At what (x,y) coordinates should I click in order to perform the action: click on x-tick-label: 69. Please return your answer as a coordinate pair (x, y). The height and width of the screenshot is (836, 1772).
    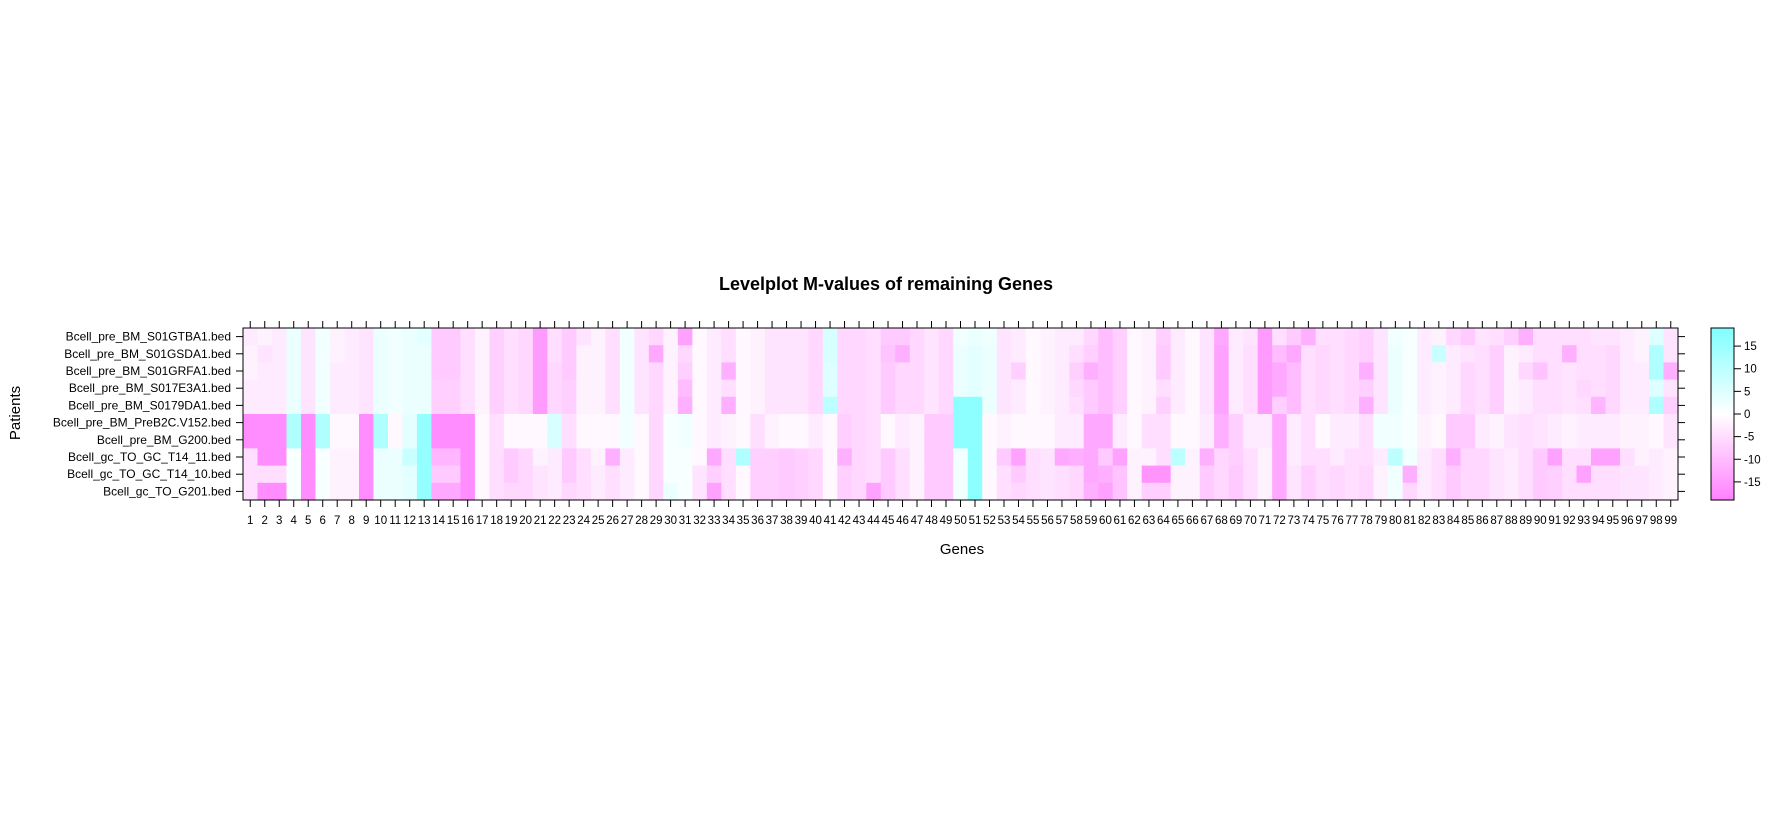
    Looking at the image, I should click on (1236, 521).